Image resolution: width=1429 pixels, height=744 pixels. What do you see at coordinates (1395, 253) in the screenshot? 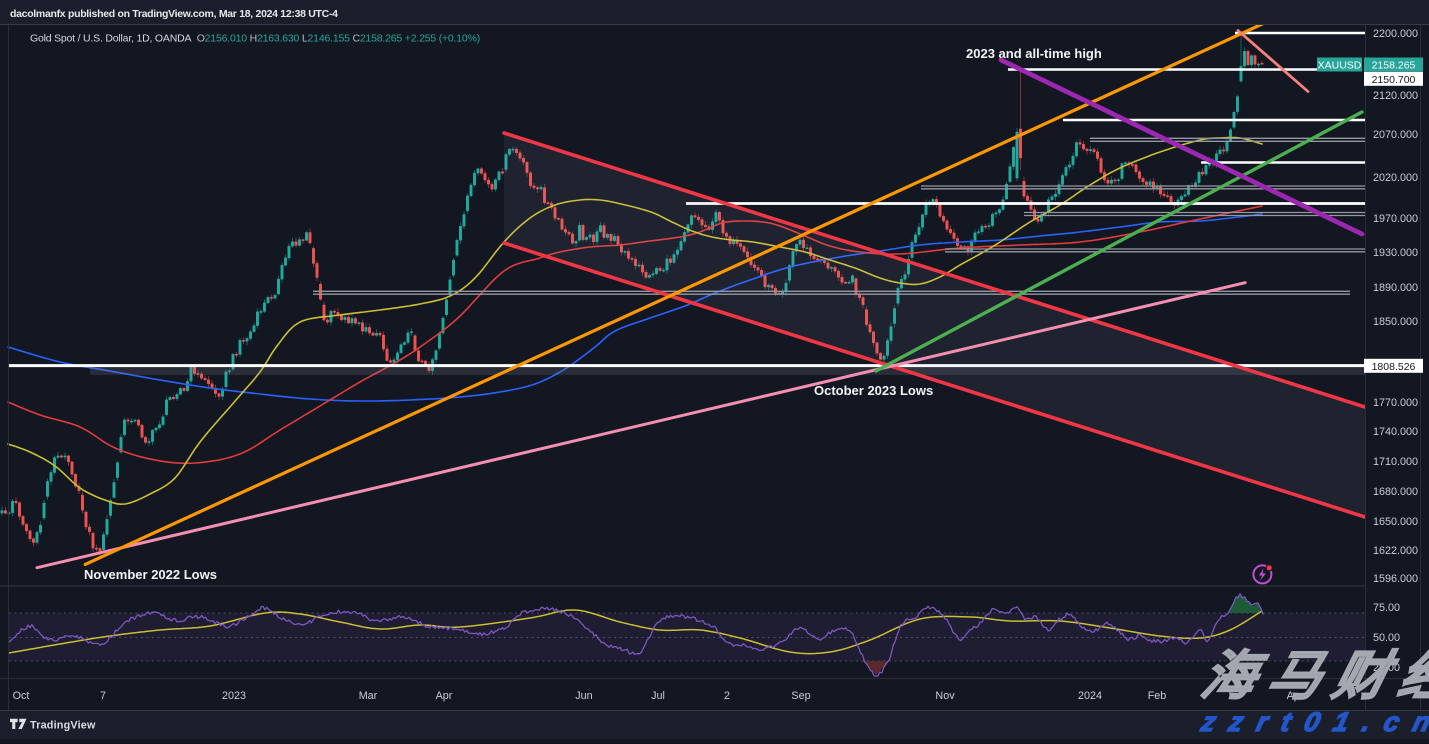
I see `svg-text: 1930.000` at bounding box center [1395, 253].